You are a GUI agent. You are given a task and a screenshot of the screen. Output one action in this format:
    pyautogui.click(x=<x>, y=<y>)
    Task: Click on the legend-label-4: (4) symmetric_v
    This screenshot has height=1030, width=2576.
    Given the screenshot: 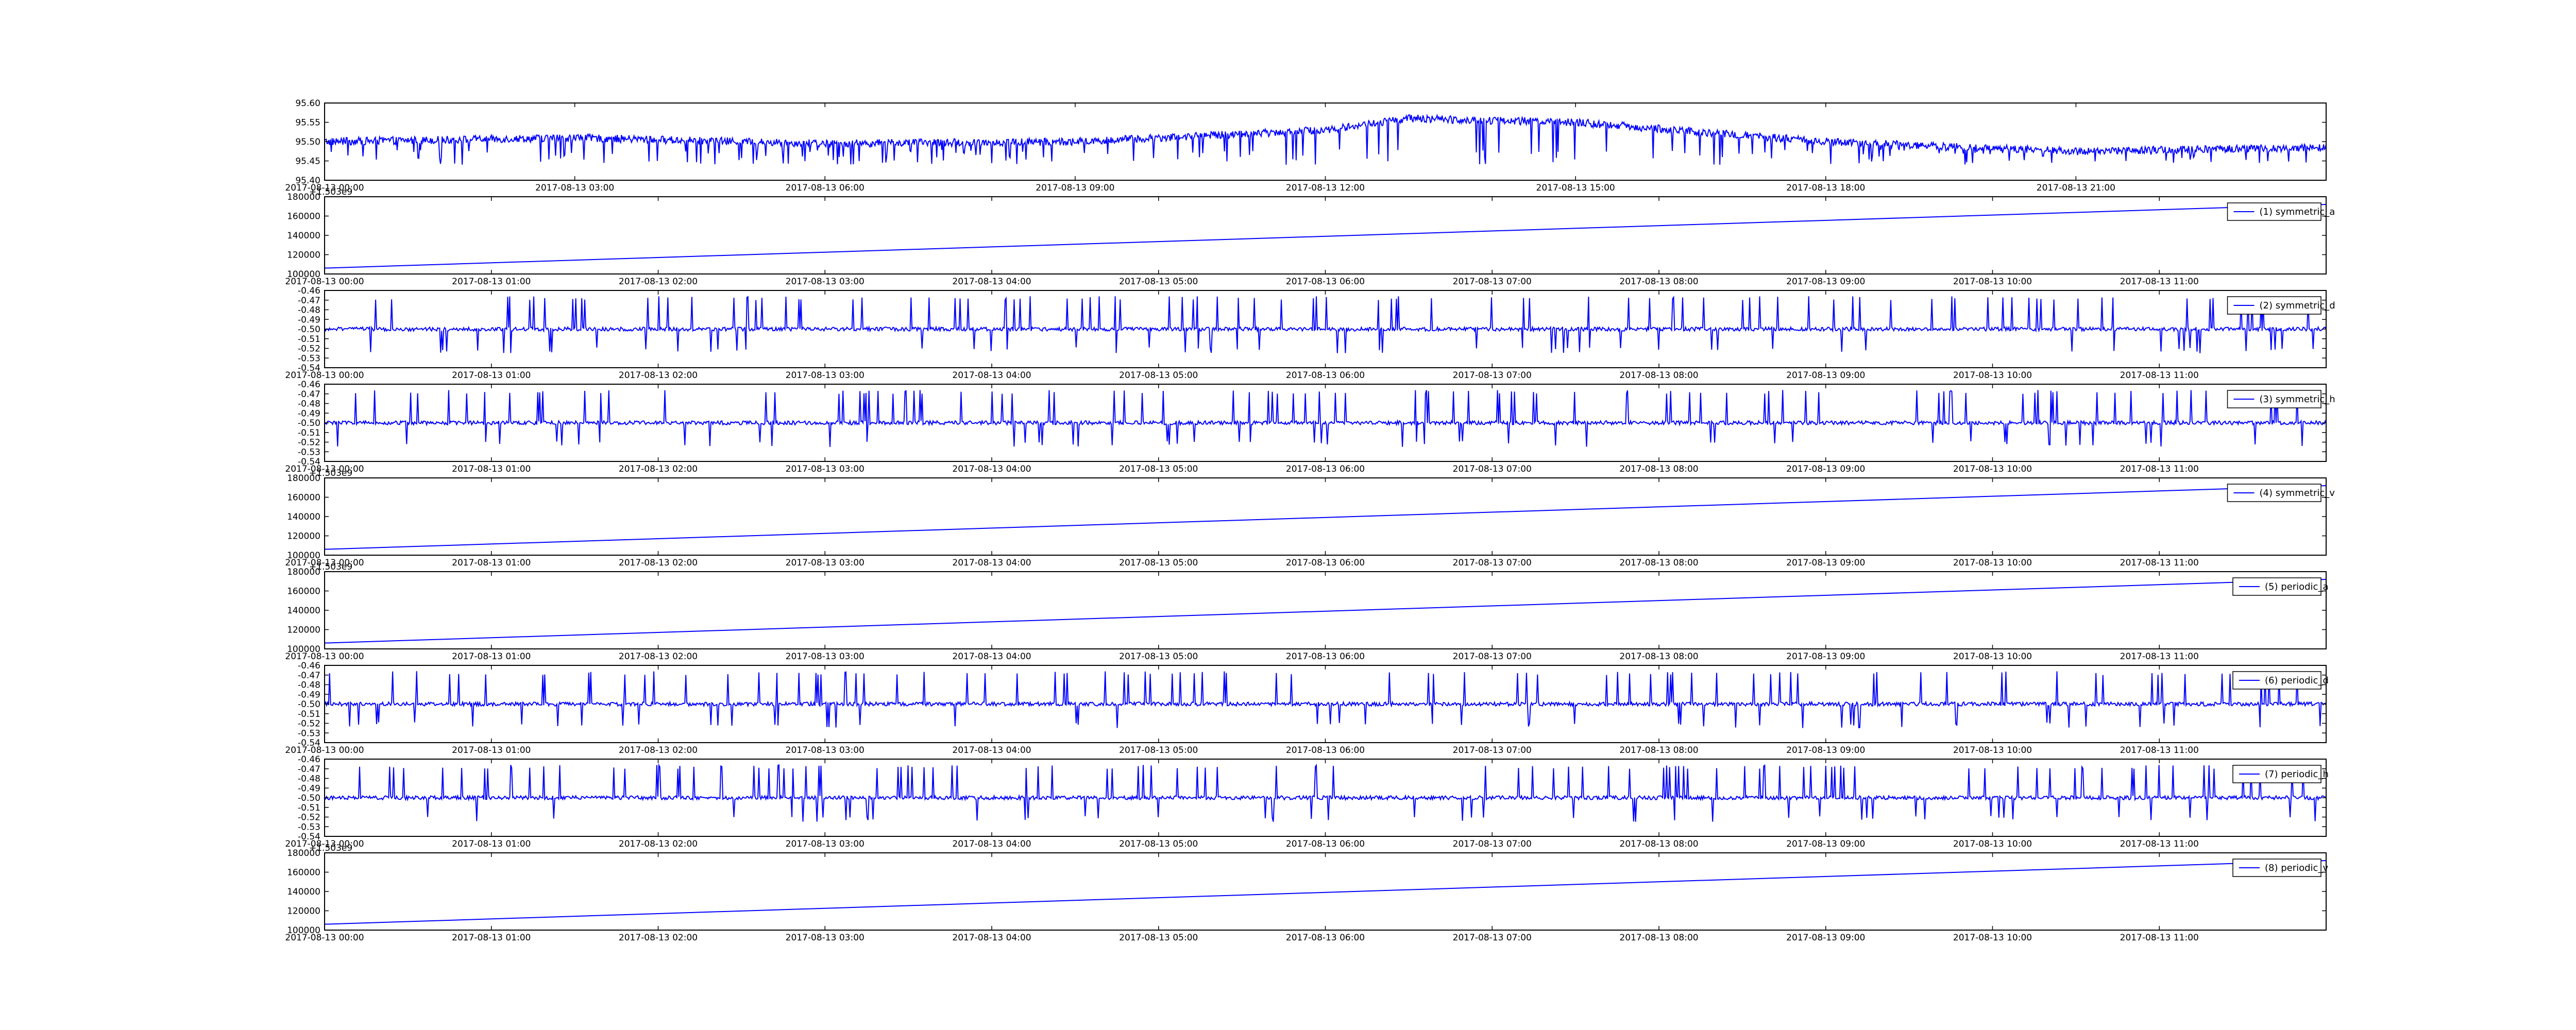 What is the action you would take?
    pyautogui.click(x=2297, y=493)
    